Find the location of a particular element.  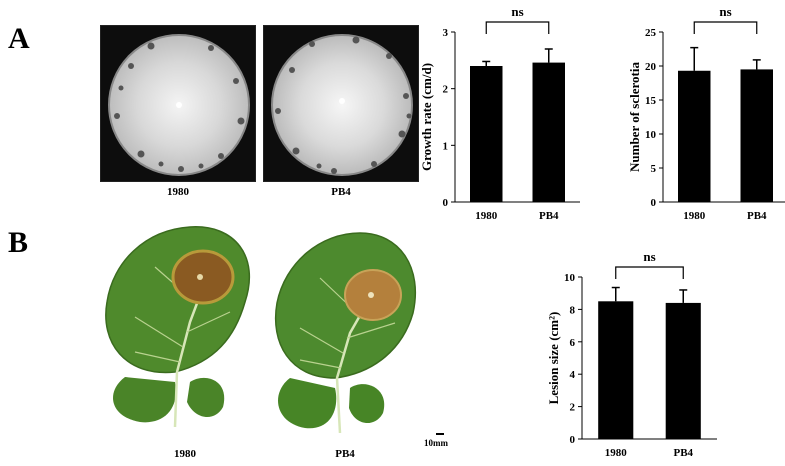

y-tick-label: 5 is located at coordinates (654, 169).